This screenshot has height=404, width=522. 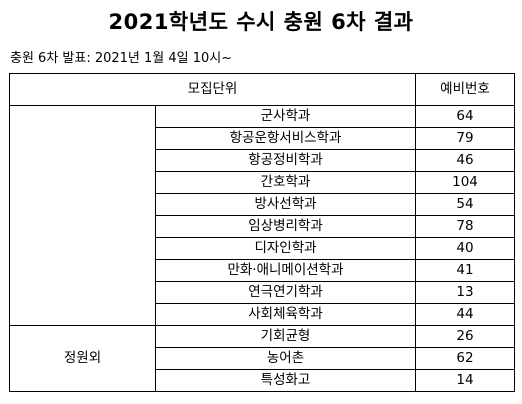 I want to click on waitlist-cell: 64, so click(x=465, y=116).